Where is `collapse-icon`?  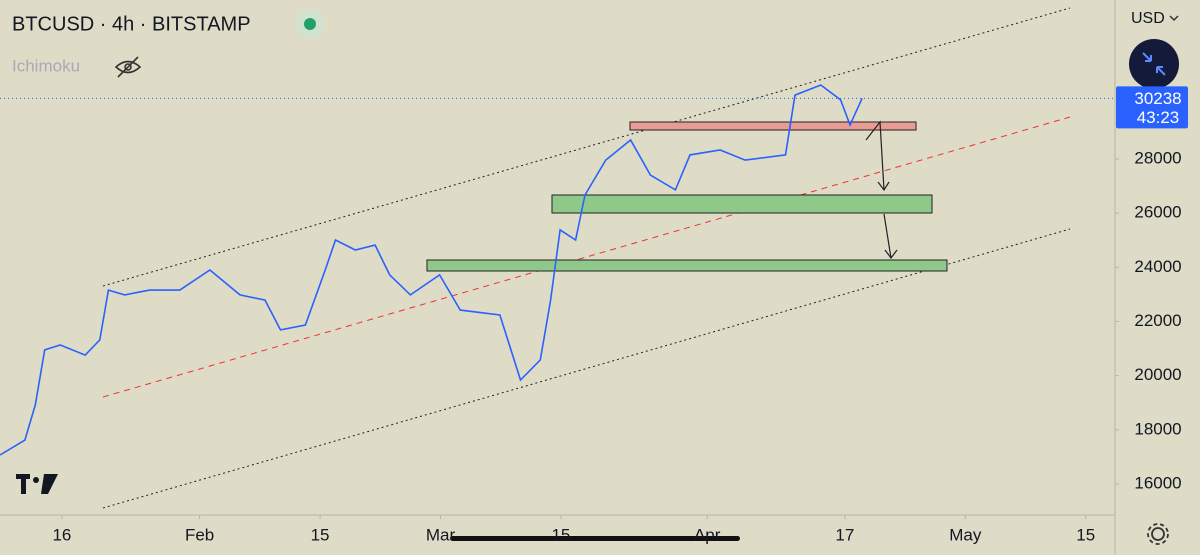 collapse-icon is located at coordinates (1154, 64).